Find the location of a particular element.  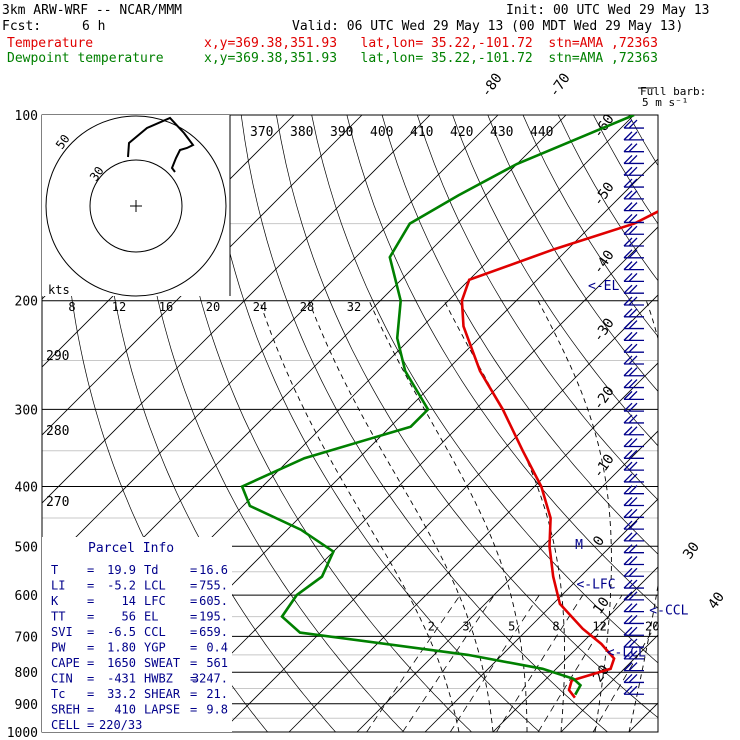

parcel-label2-9: LAPSE is located at coordinates (162, 710).